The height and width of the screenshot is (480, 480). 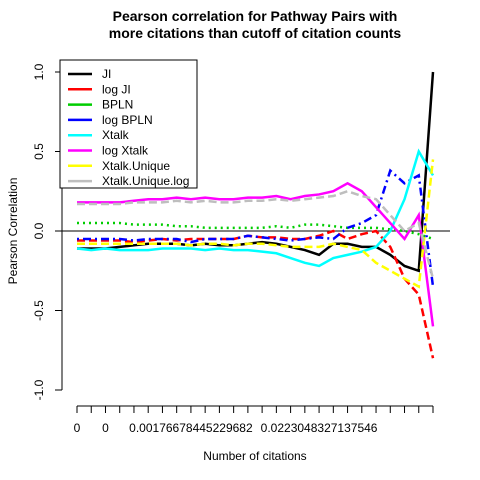 What do you see at coordinates (13, 231) in the screenshot?
I see `y-axis-title: Pearson Correlation` at bounding box center [13, 231].